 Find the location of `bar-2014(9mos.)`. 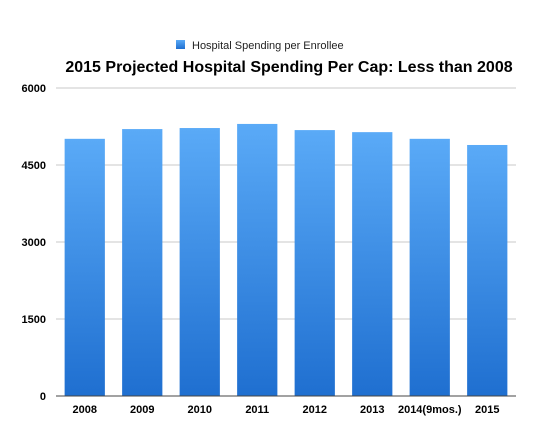

bar-2014(9mos.) is located at coordinates (429, 267).